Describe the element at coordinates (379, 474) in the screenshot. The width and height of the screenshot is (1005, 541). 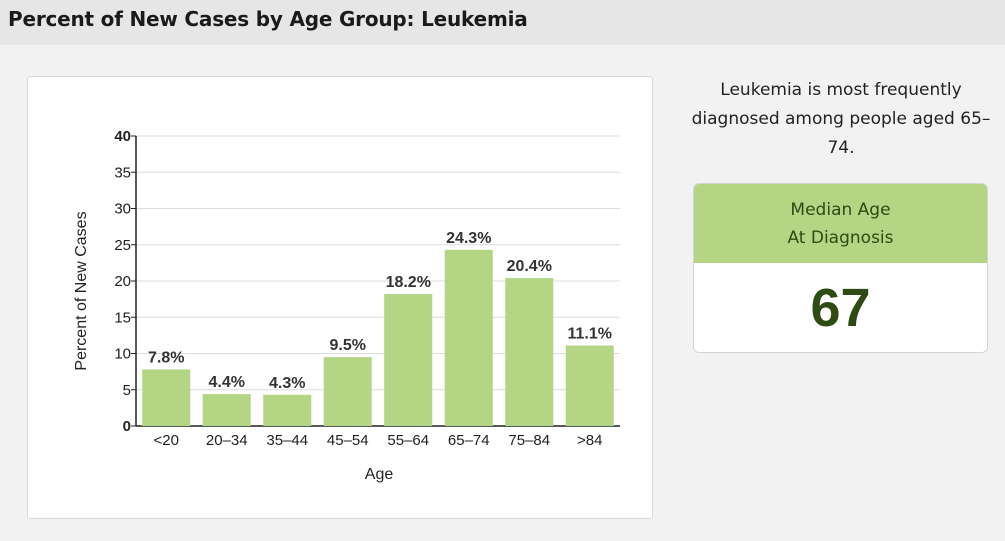
I see `x-axis-title: Age` at that location.